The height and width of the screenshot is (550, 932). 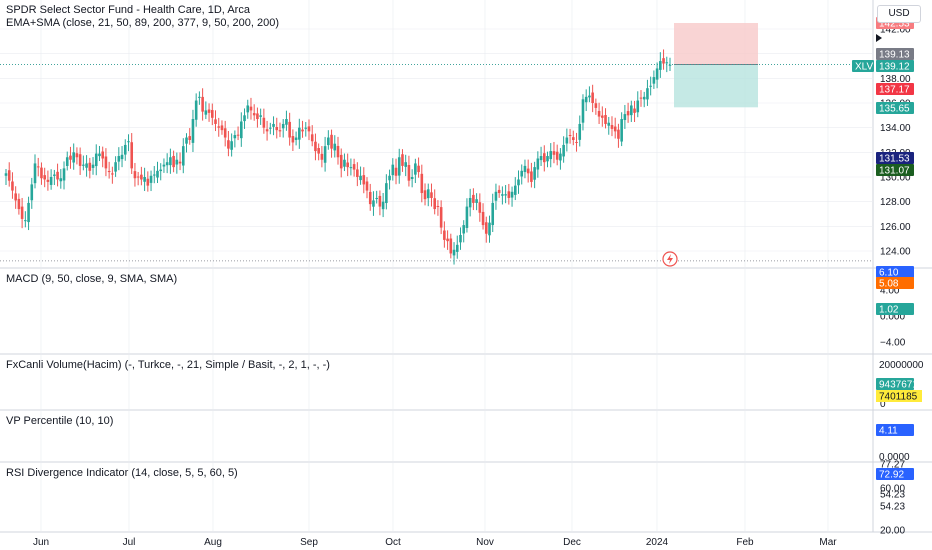 What do you see at coordinates (895, 283) in the screenshot?
I see `macd-tag-2-bg` at bounding box center [895, 283].